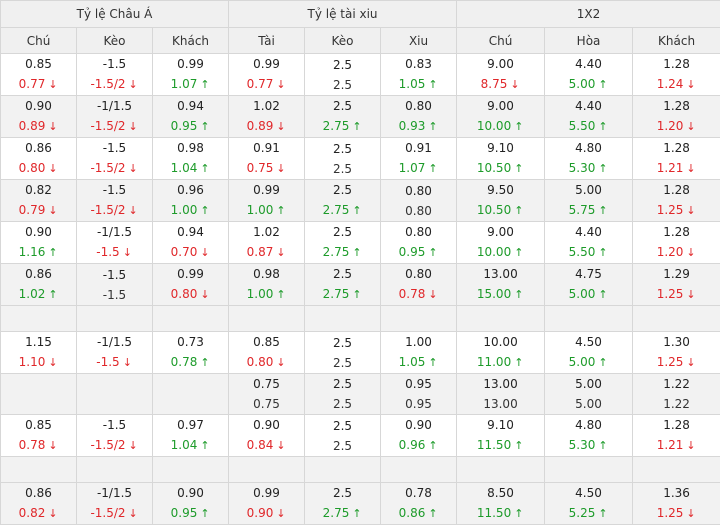 This screenshot has width=720, height=525. What do you see at coordinates (582, 126) in the screenshot?
I see `current-odds: 5.50` at bounding box center [582, 126].